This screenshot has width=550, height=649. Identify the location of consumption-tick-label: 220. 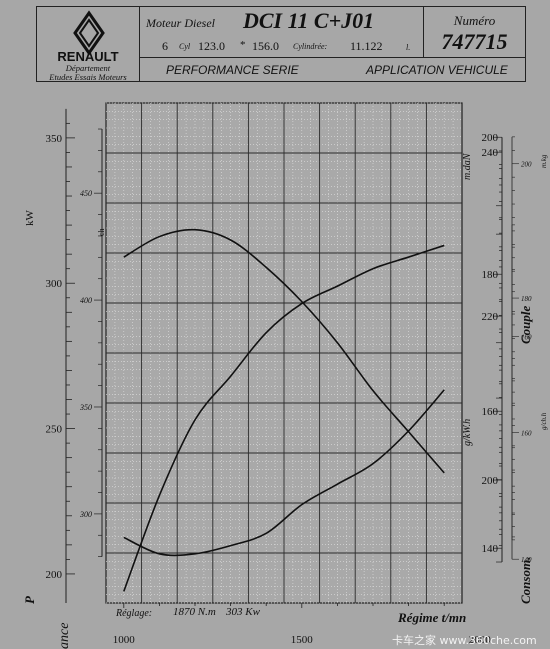
(490, 317).